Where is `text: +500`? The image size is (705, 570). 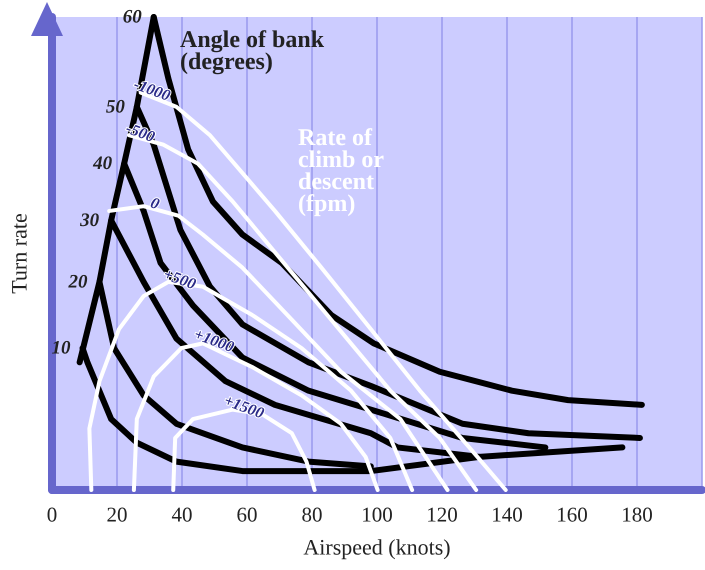
text: +500 is located at coordinates (179, 280).